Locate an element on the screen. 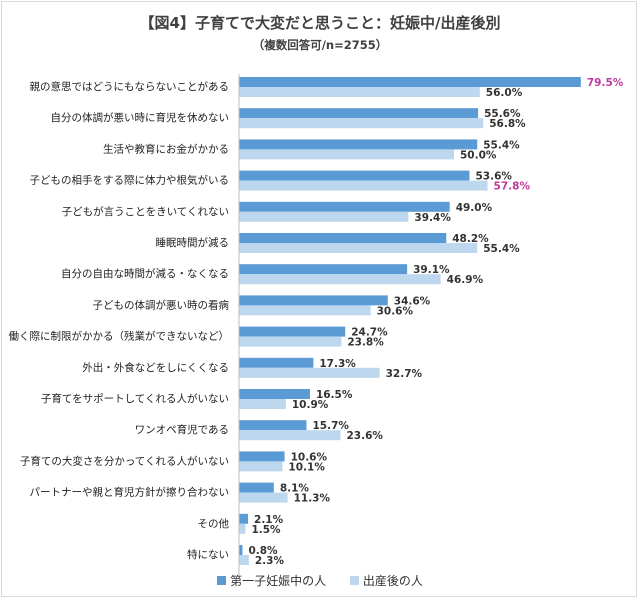  data-label-series-1: 48.2% is located at coordinates (470, 239).